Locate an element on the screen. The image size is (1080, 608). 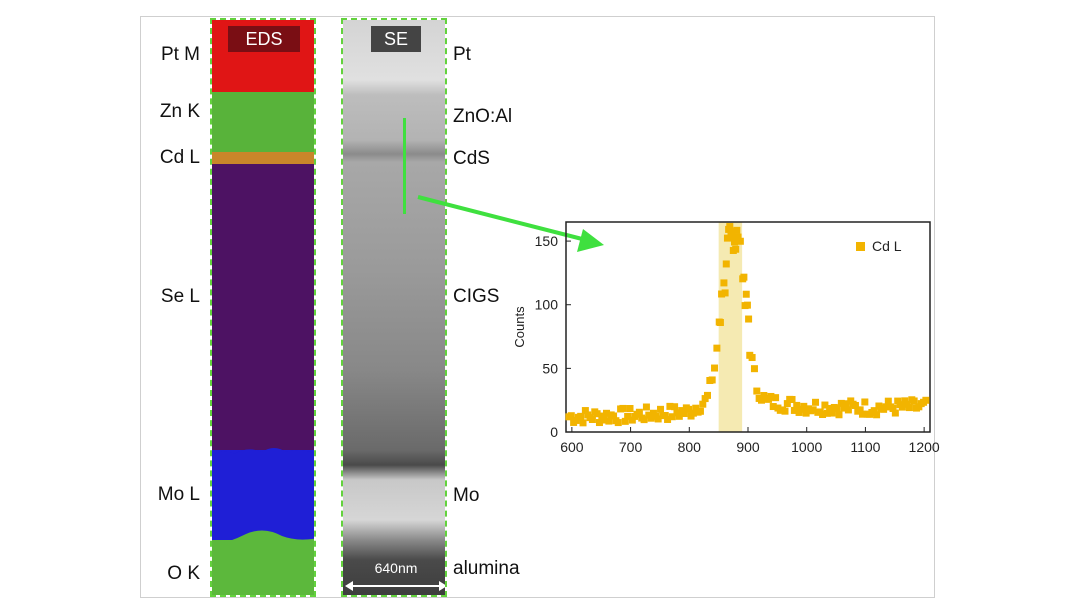
layer-cd-orange is located at coordinates (263, 159).